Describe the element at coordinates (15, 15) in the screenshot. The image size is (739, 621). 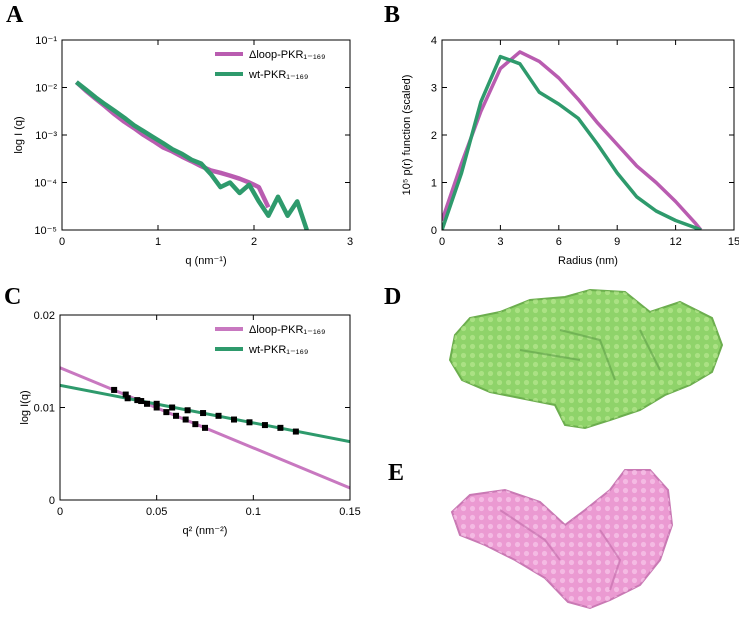
I see `panel-label: A` at that location.